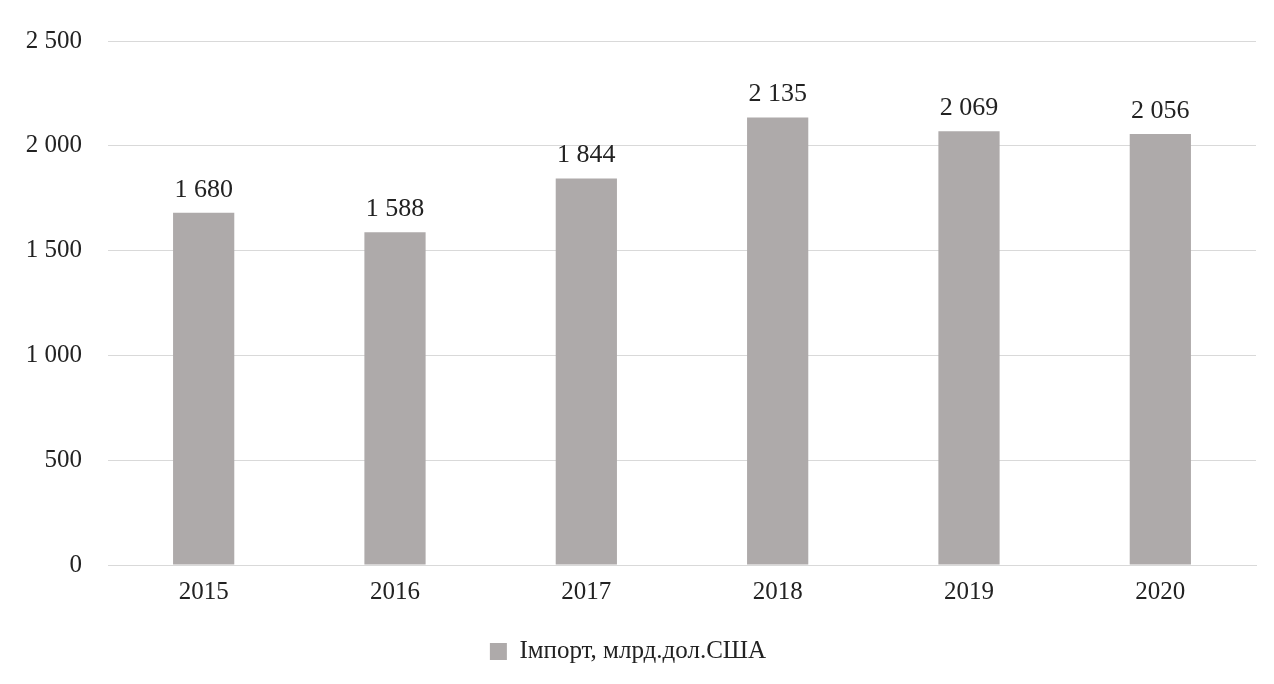 Image resolution: width=1274 pixels, height=684 pixels. What do you see at coordinates (75, 563) in the screenshot?
I see `y-tick-label: 0` at bounding box center [75, 563].